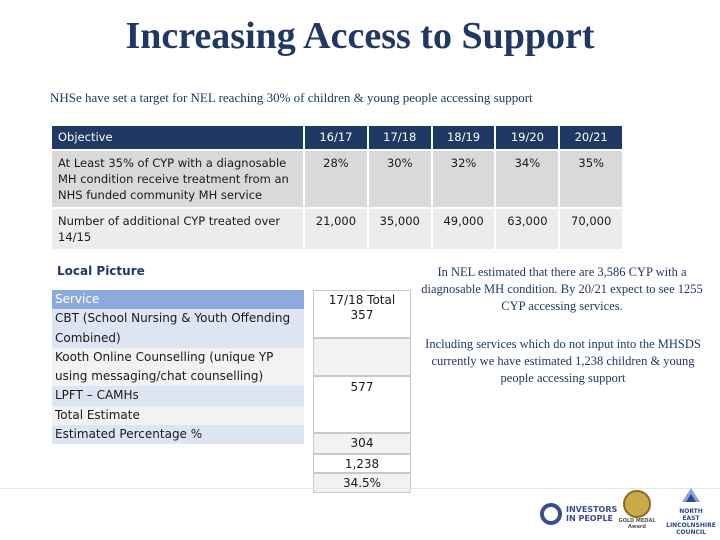 The width and height of the screenshot is (720, 540). What do you see at coordinates (362, 443) in the screenshot?
I see `total-lpft: 304` at bounding box center [362, 443].